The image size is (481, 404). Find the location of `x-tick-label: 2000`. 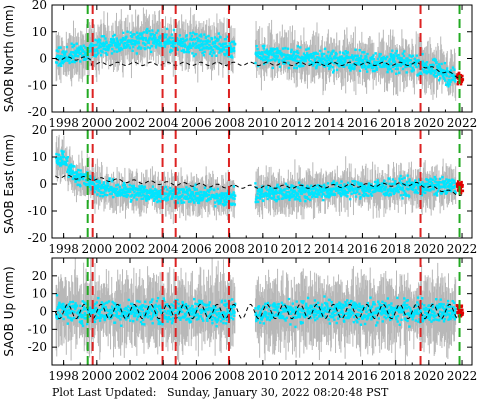

x-tick-label: 2000 is located at coordinates (97, 123).